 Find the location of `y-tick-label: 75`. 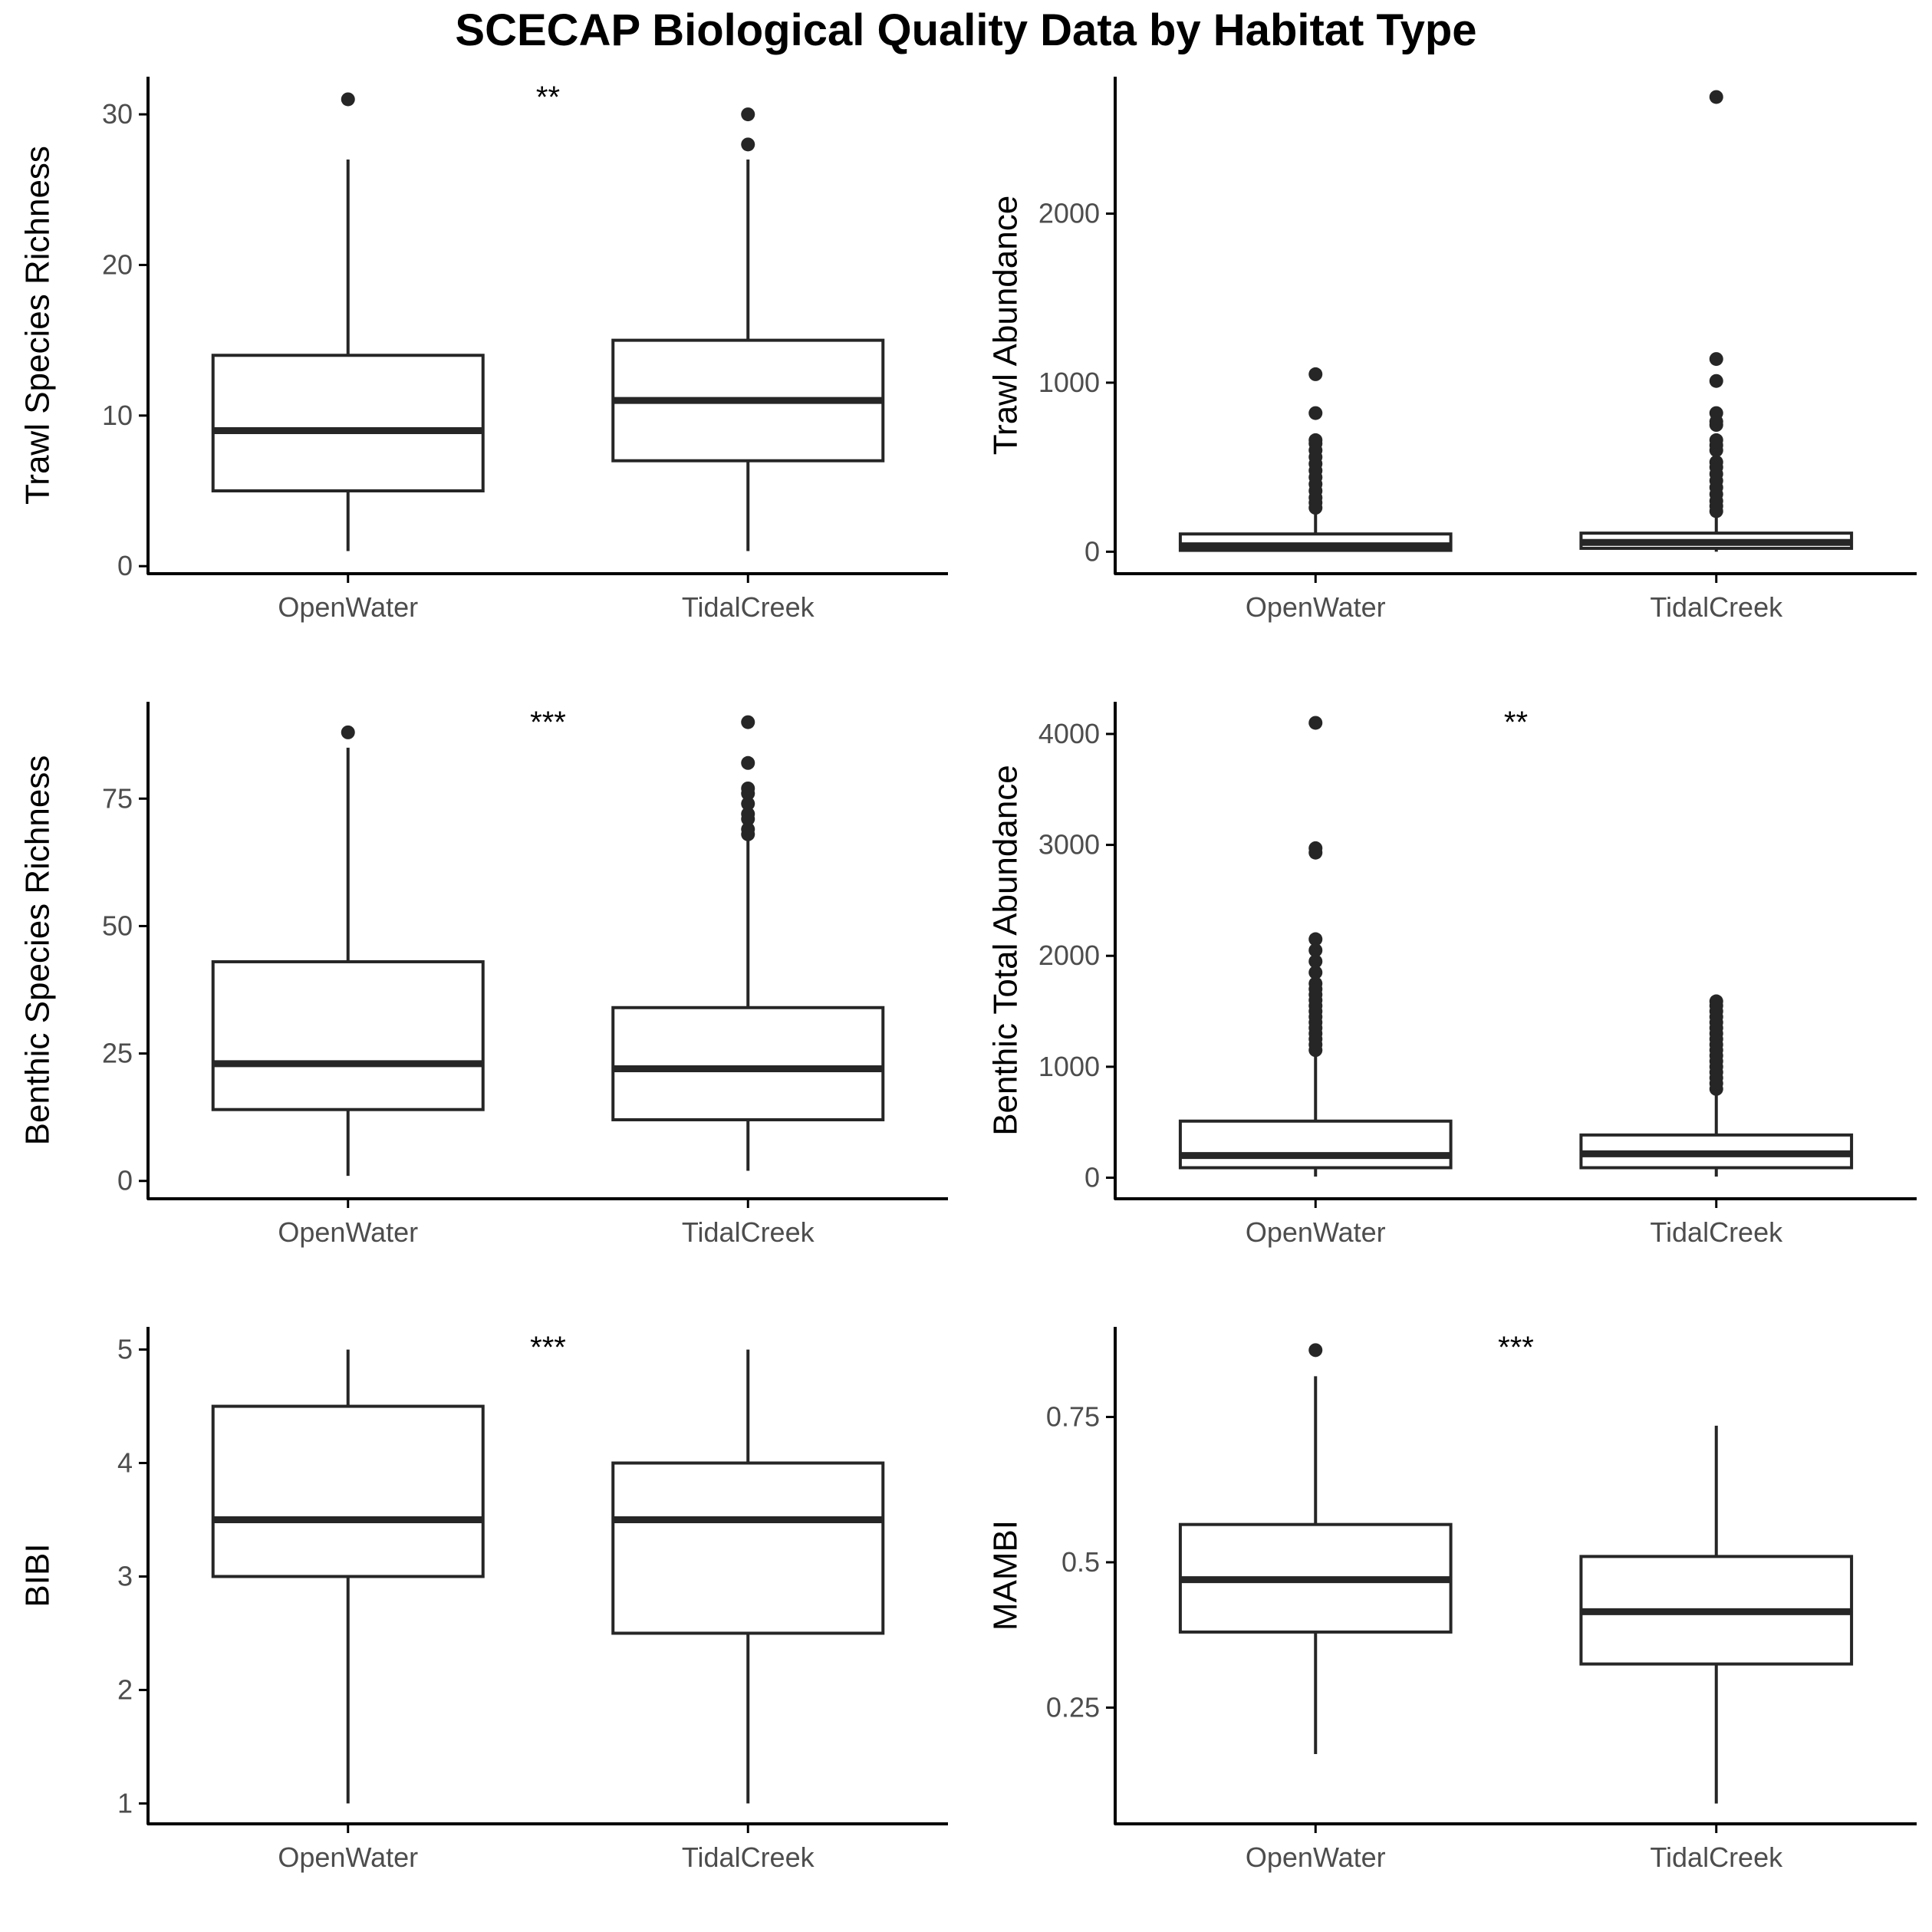

y-tick-label: 75 is located at coordinates (117, 798).